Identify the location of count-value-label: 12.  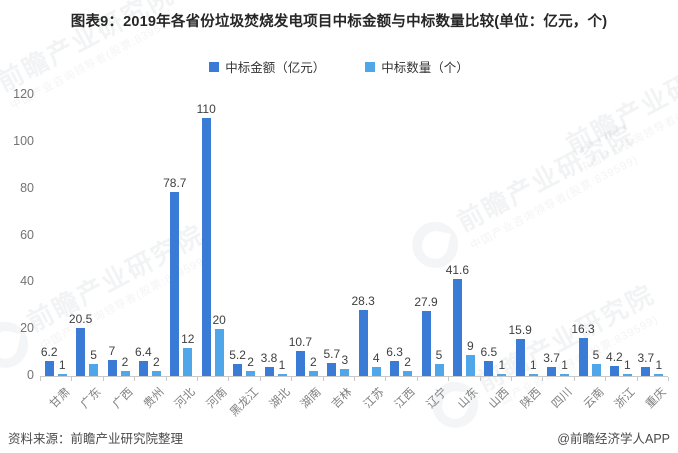
(188, 338).